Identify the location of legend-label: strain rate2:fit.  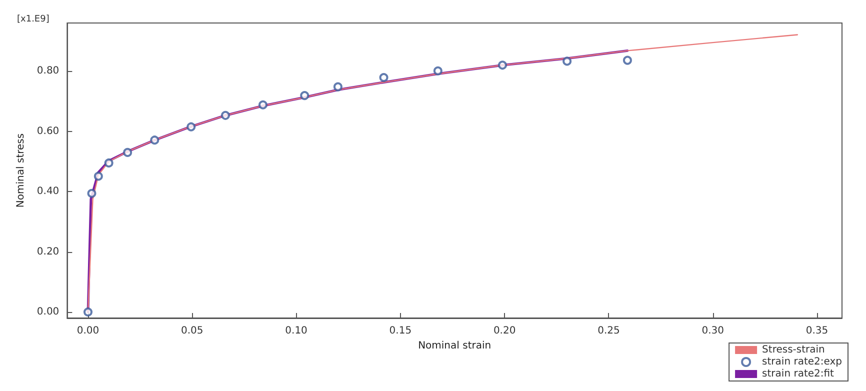
(798, 374).